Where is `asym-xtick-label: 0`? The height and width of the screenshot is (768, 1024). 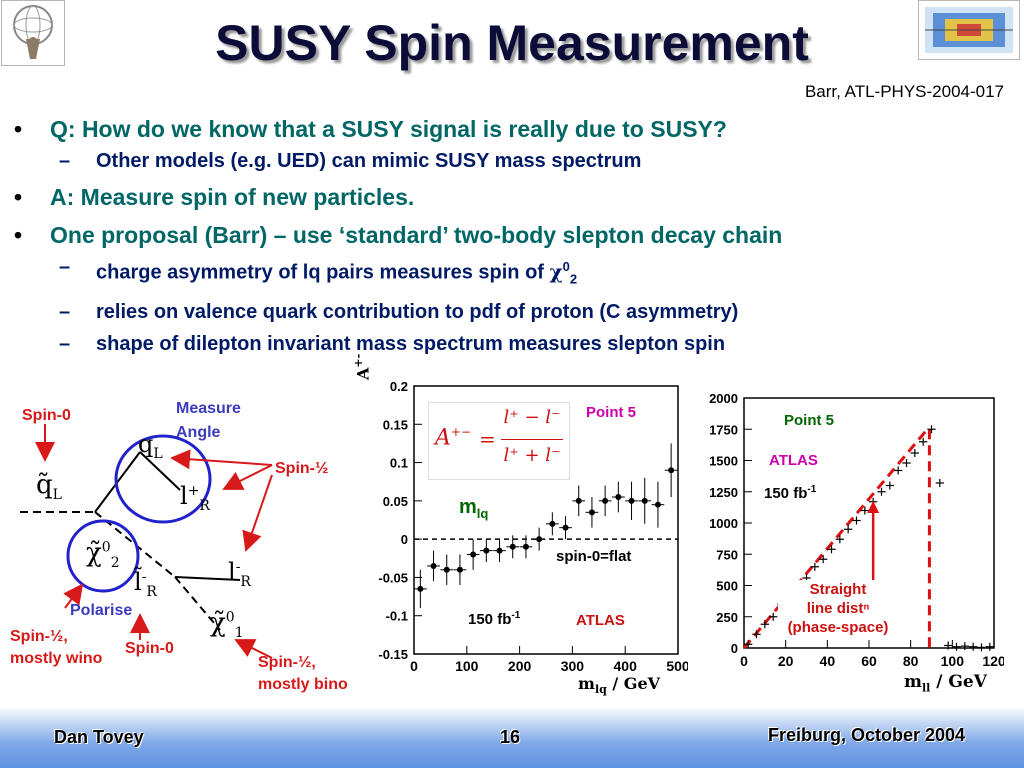
asym-xtick-label: 0 is located at coordinates (414, 666).